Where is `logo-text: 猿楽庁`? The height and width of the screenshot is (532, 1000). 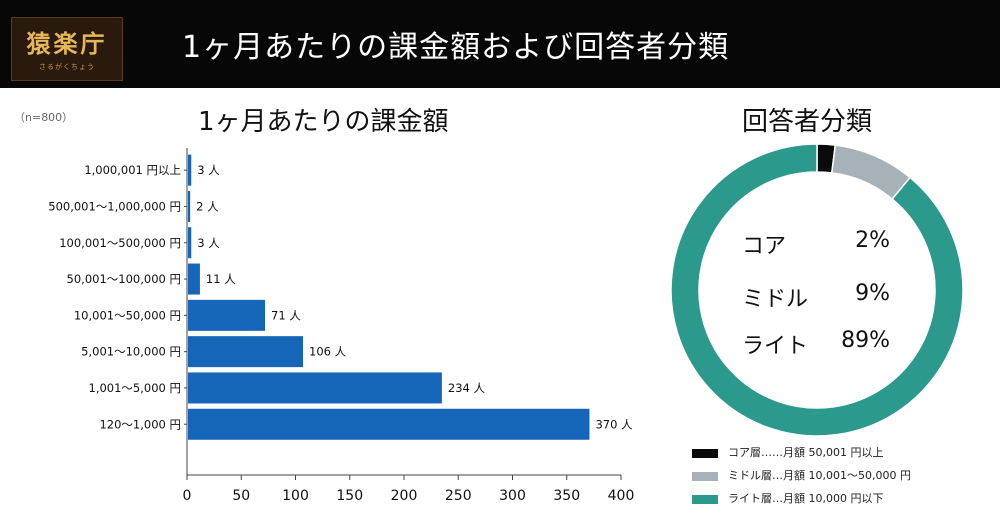 logo-text: 猿楽庁 is located at coordinates (67, 43).